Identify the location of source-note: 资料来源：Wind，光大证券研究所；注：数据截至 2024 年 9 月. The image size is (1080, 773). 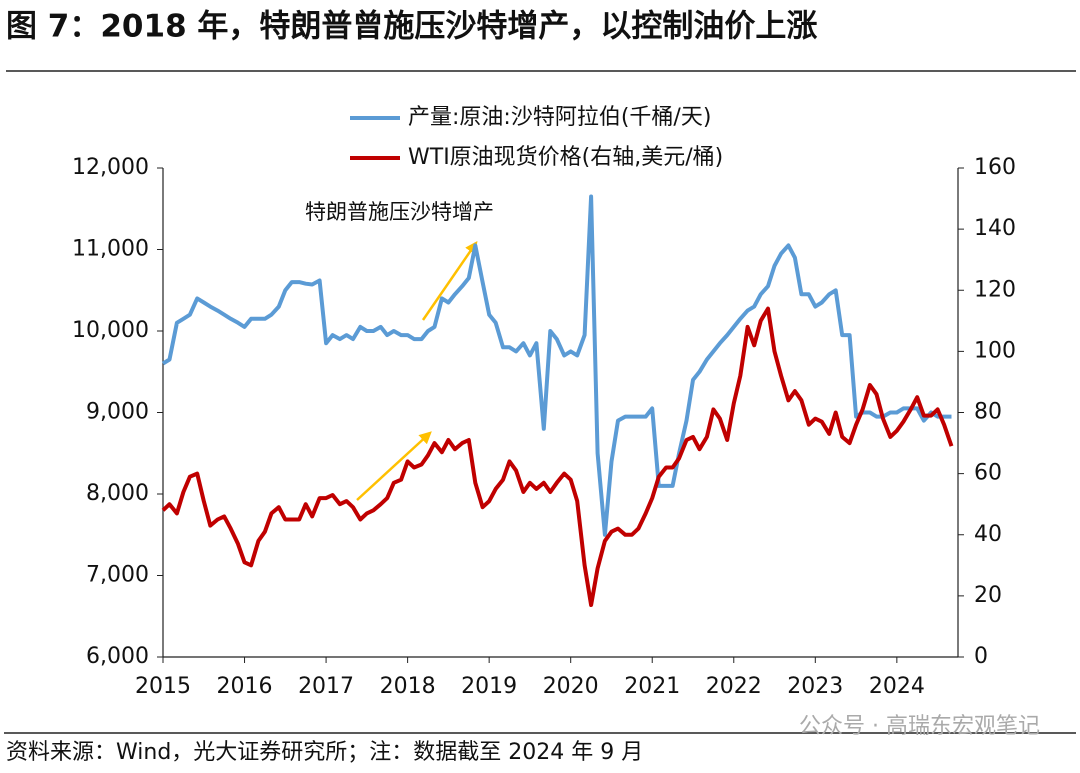
(324, 752).